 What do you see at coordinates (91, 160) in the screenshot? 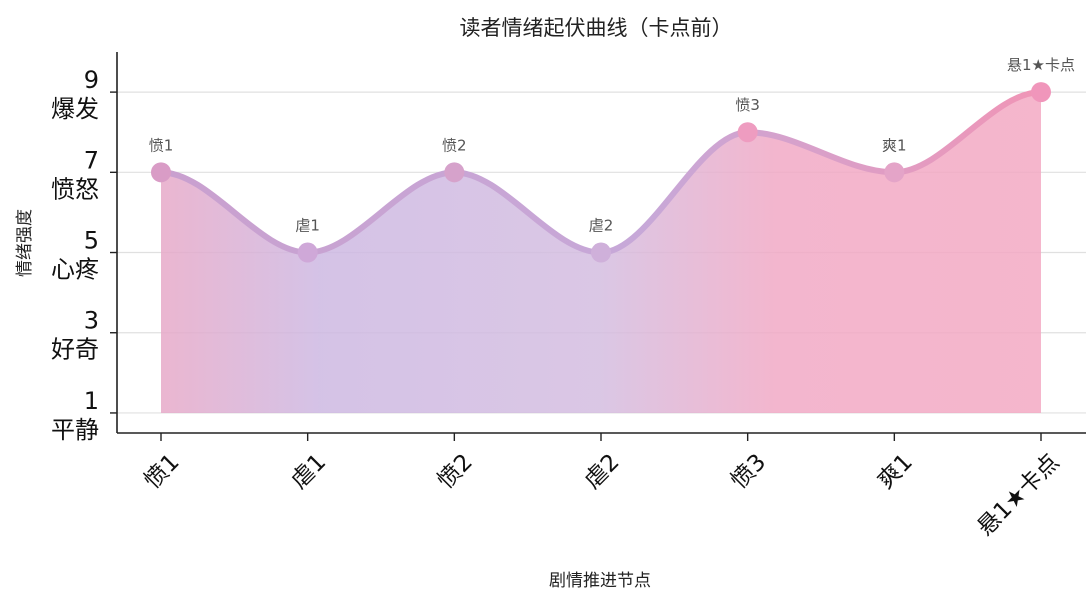
I see `y-tick-number: 7` at bounding box center [91, 160].